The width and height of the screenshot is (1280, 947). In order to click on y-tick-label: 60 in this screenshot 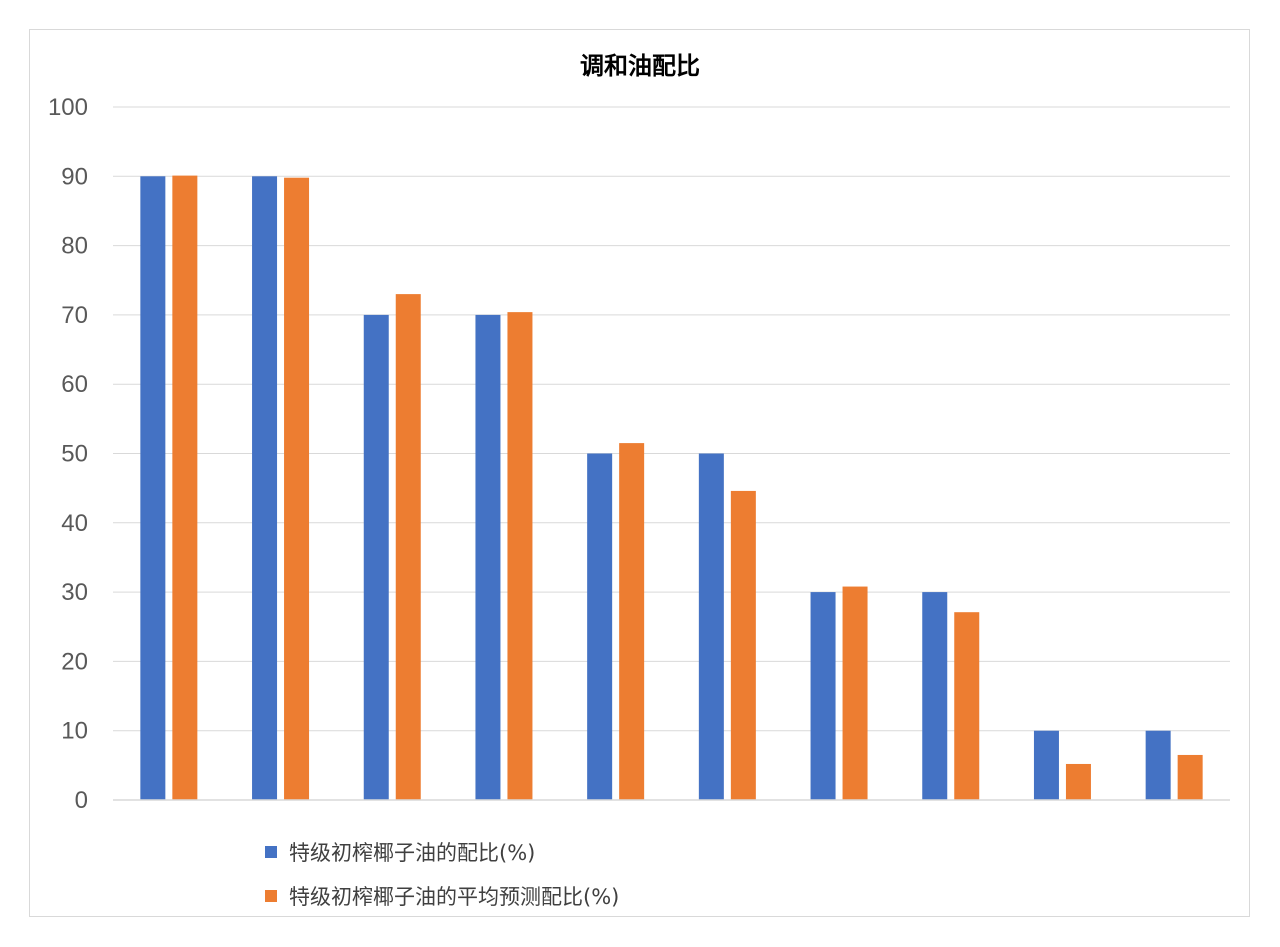, I will do `click(74, 384)`.